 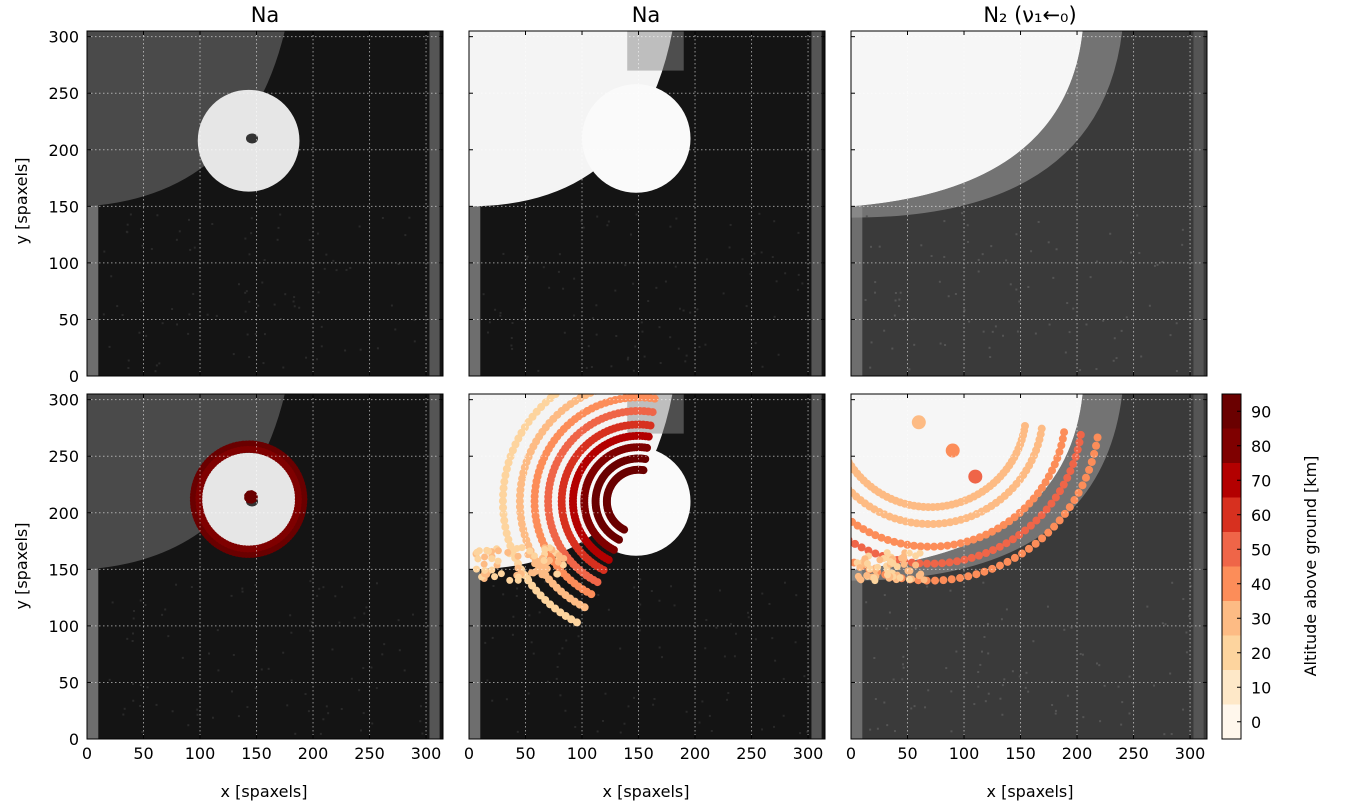 What do you see at coordinates (582, 753) in the screenshot?
I see `x-tick-label: 100` at bounding box center [582, 753].